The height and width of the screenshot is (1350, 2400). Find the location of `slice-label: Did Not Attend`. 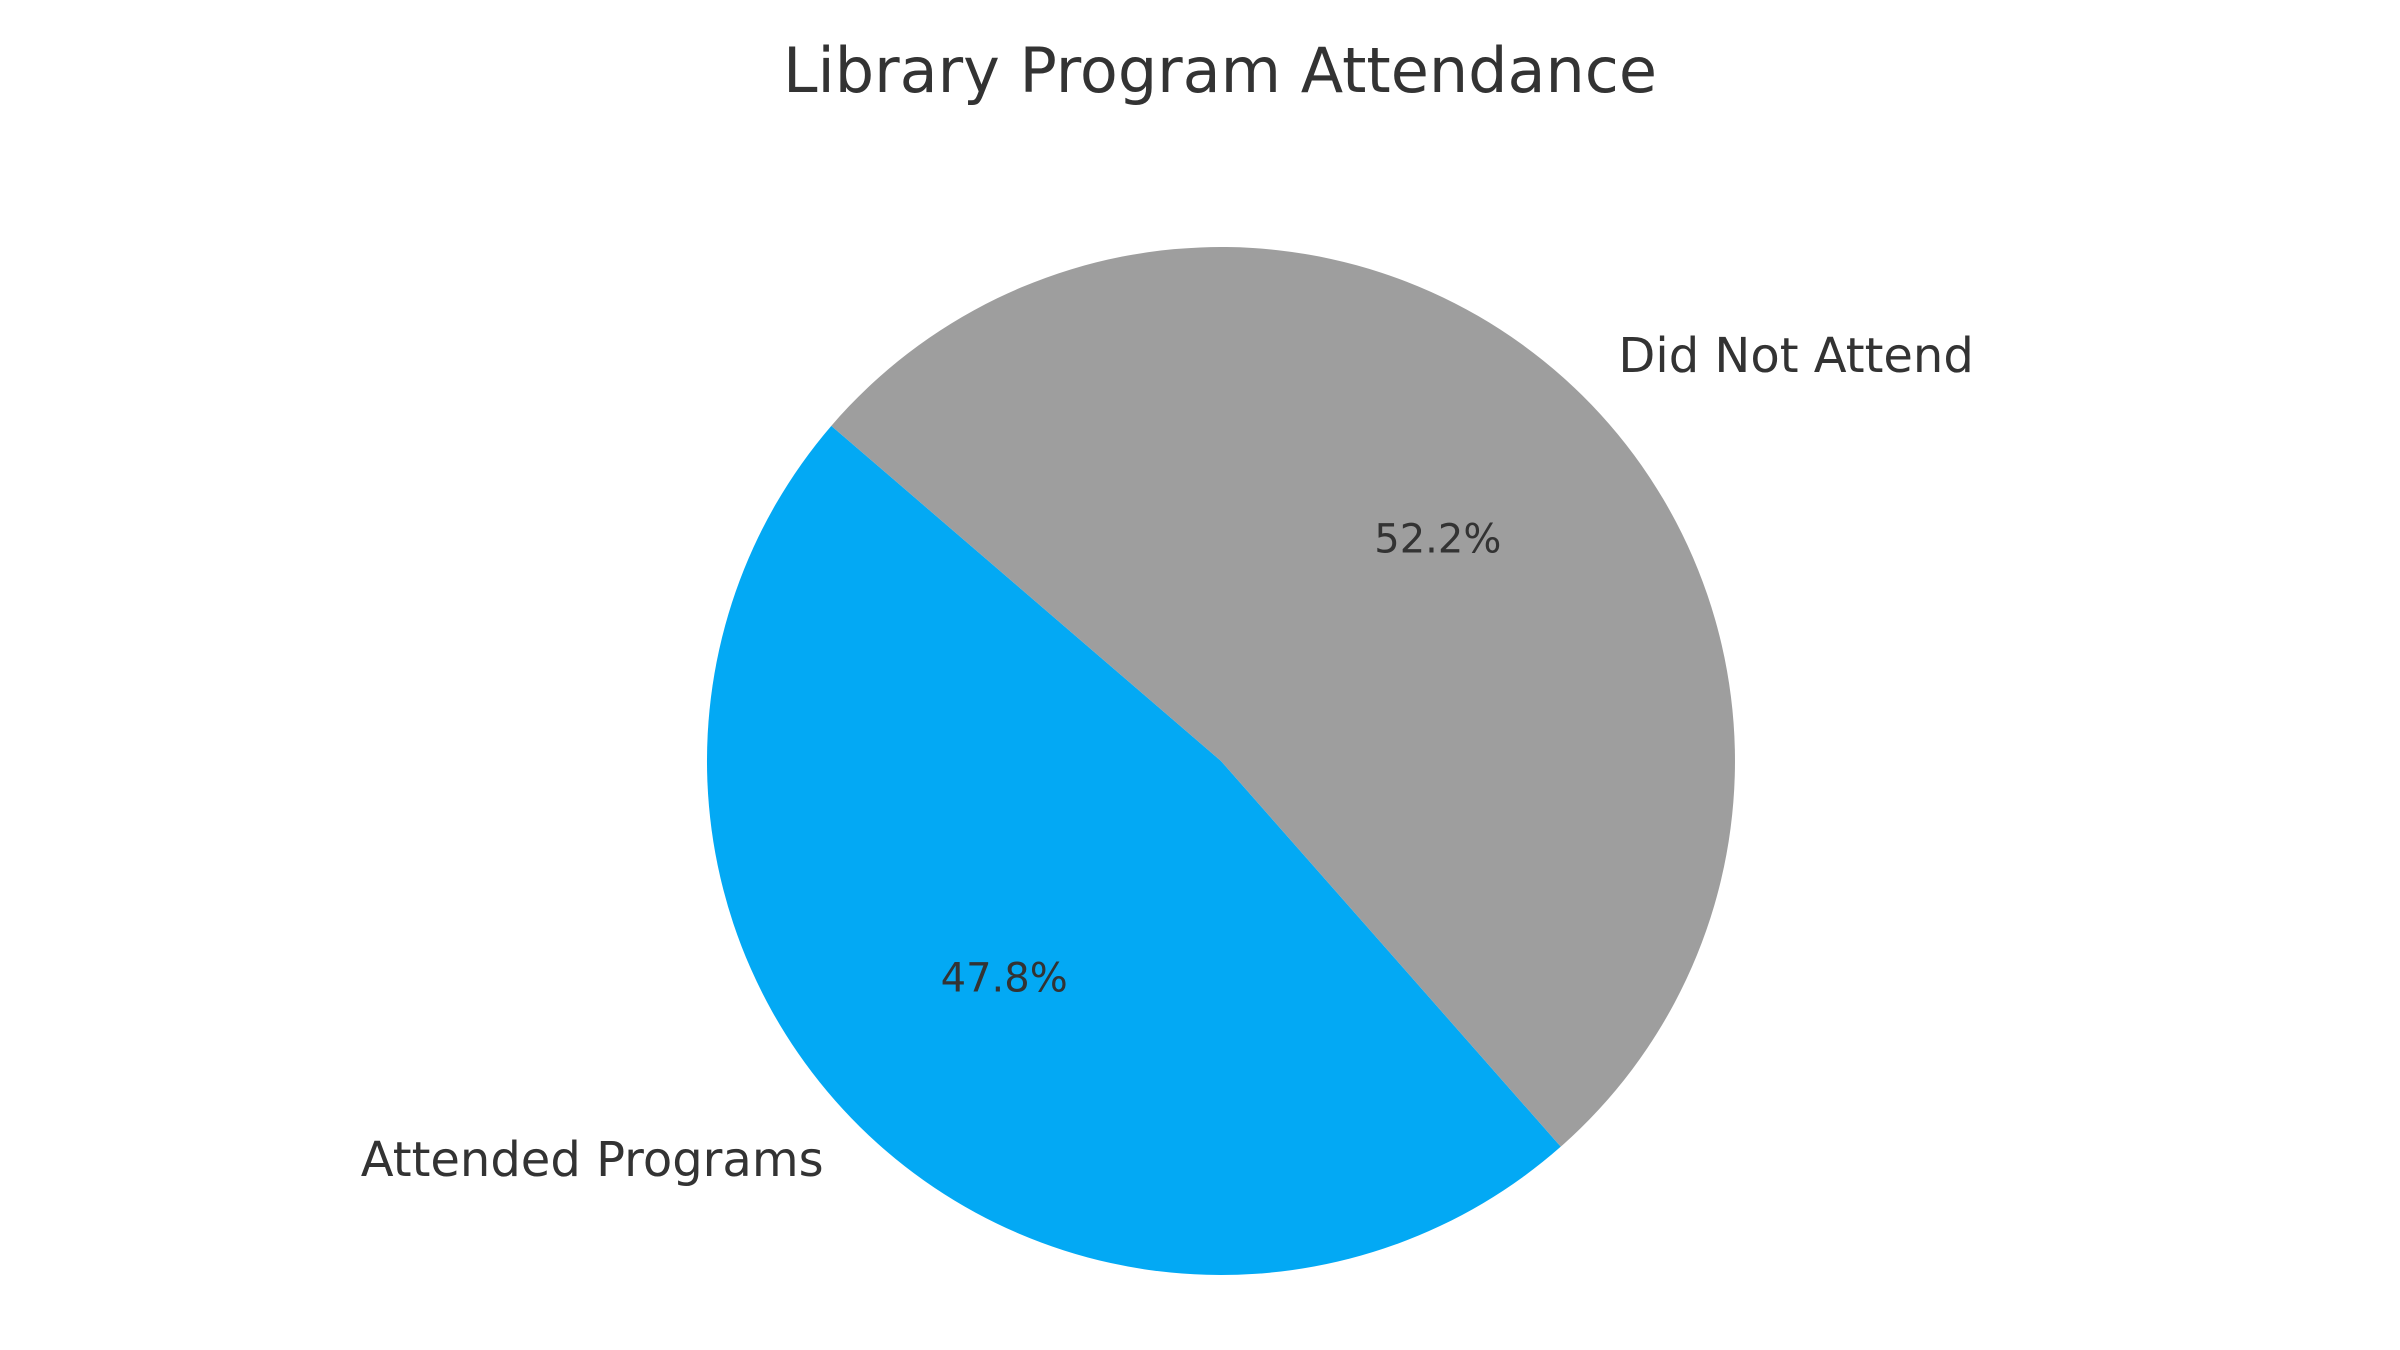

slice-label: Did Not Attend is located at coordinates (1795, 356).